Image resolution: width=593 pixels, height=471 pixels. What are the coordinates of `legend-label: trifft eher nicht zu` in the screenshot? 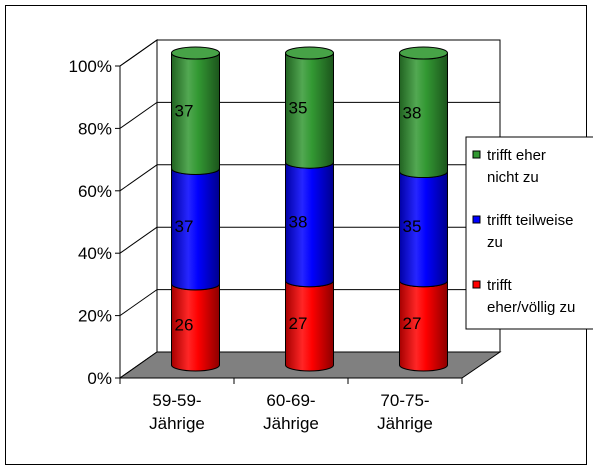 It's located at (516, 166).